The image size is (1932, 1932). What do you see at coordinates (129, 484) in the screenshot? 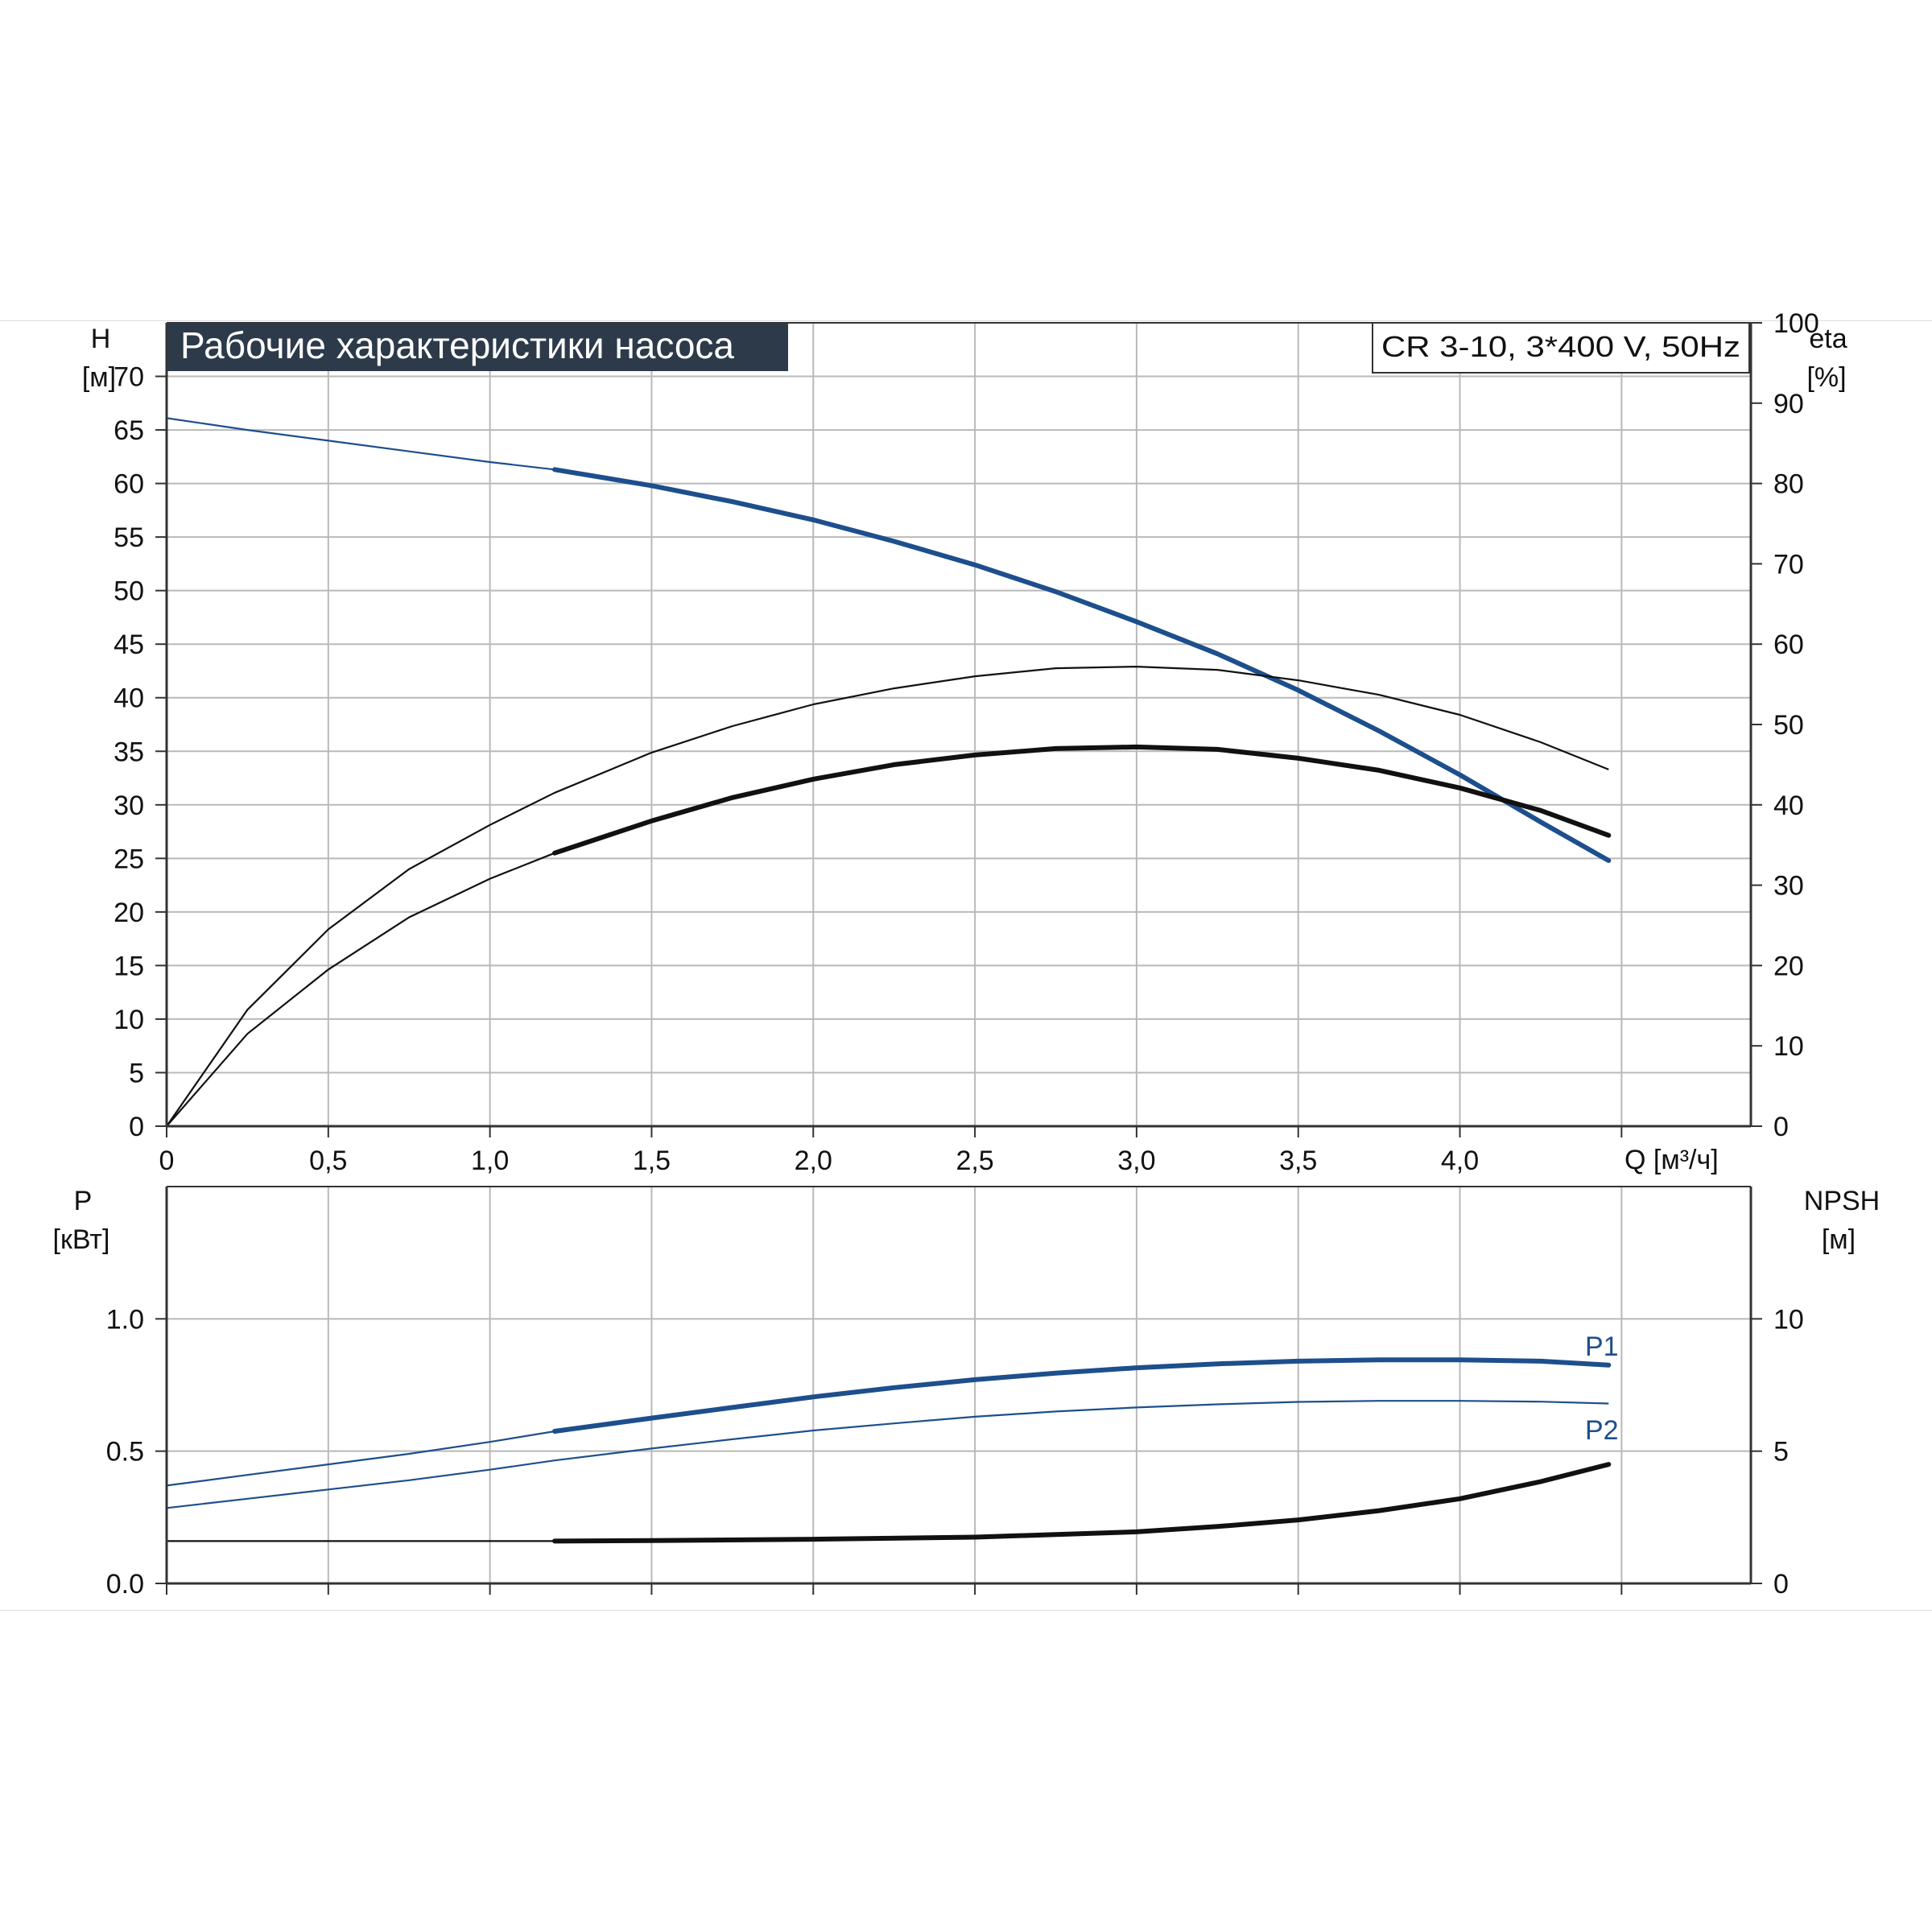
I see `left-tick-label: 60` at bounding box center [129, 484].